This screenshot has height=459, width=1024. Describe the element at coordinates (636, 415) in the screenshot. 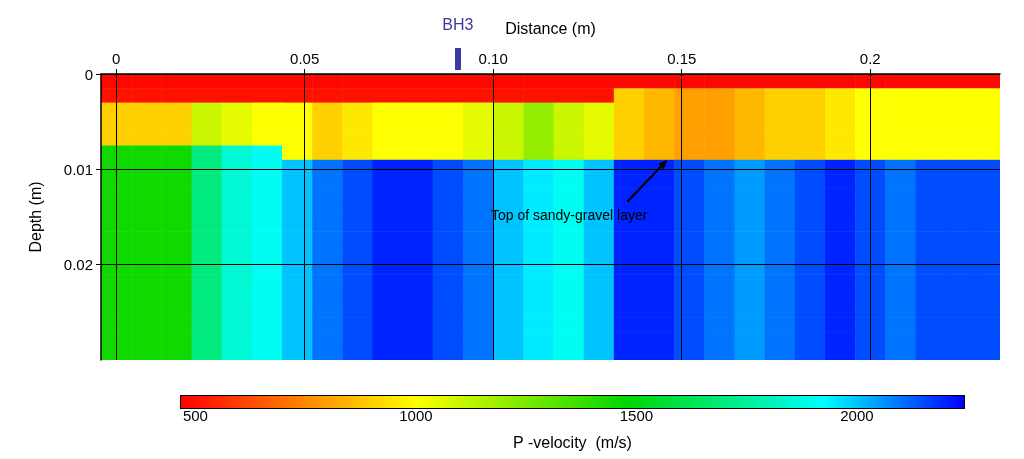

I see `color-bar-label: 1500` at that location.